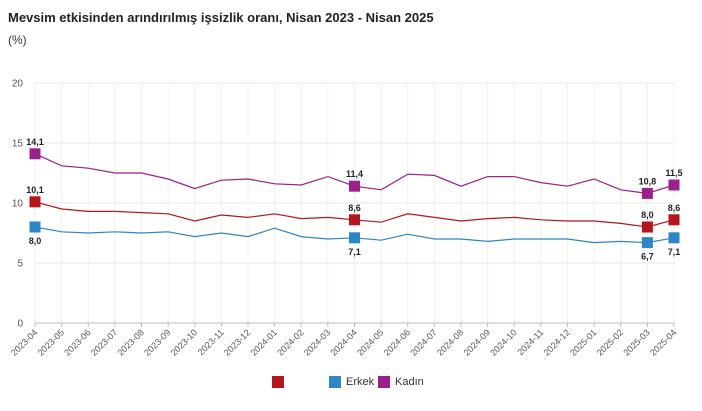 This screenshot has height=411, width=702. I want to click on data-label-erkek: 6,7, so click(647, 257).